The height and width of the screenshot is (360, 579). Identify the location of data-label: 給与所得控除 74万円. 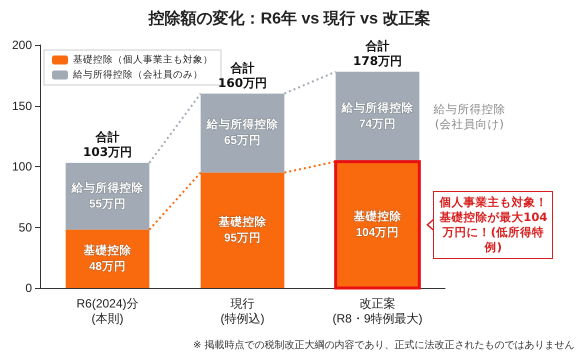
(377, 115).